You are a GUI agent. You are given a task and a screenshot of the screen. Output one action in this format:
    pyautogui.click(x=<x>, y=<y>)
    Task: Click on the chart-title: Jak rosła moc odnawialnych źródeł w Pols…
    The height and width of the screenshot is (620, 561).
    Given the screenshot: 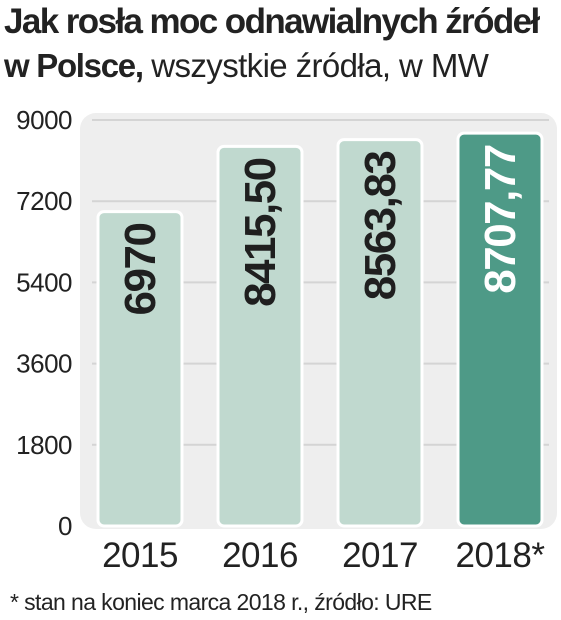 What is the action you would take?
    pyautogui.click(x=282, y=44)
    